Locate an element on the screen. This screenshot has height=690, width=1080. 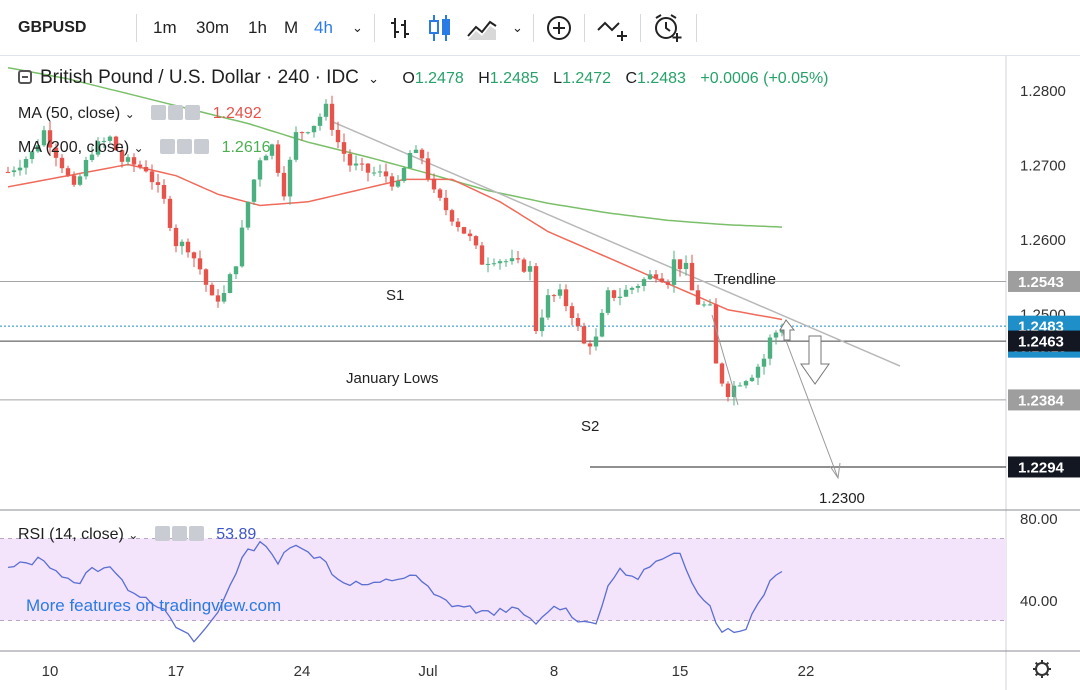
bar-chart-icon is located at coordinates (401, 28).